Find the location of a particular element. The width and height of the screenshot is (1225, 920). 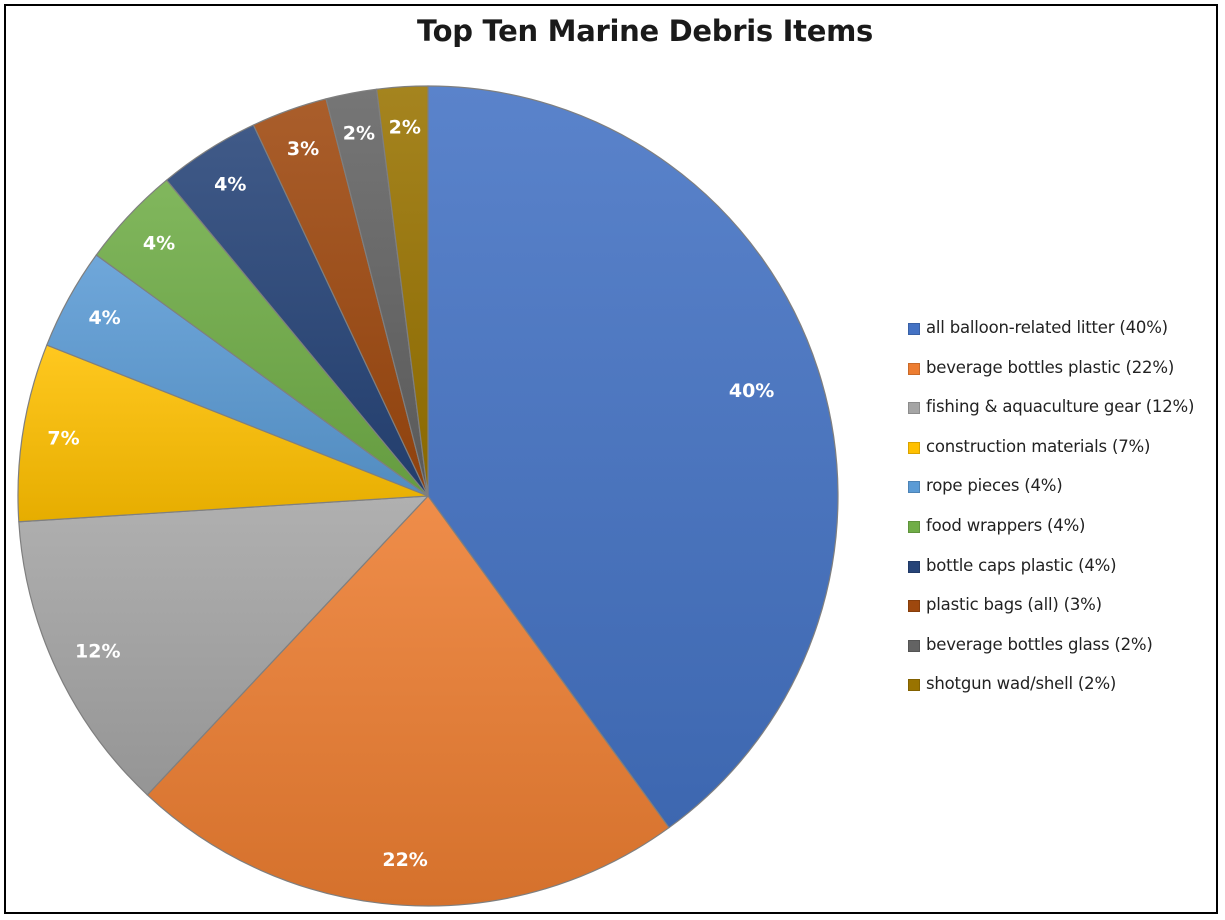

legend-label-5: rope pieces (4%) is located at coordinates (994, 486).